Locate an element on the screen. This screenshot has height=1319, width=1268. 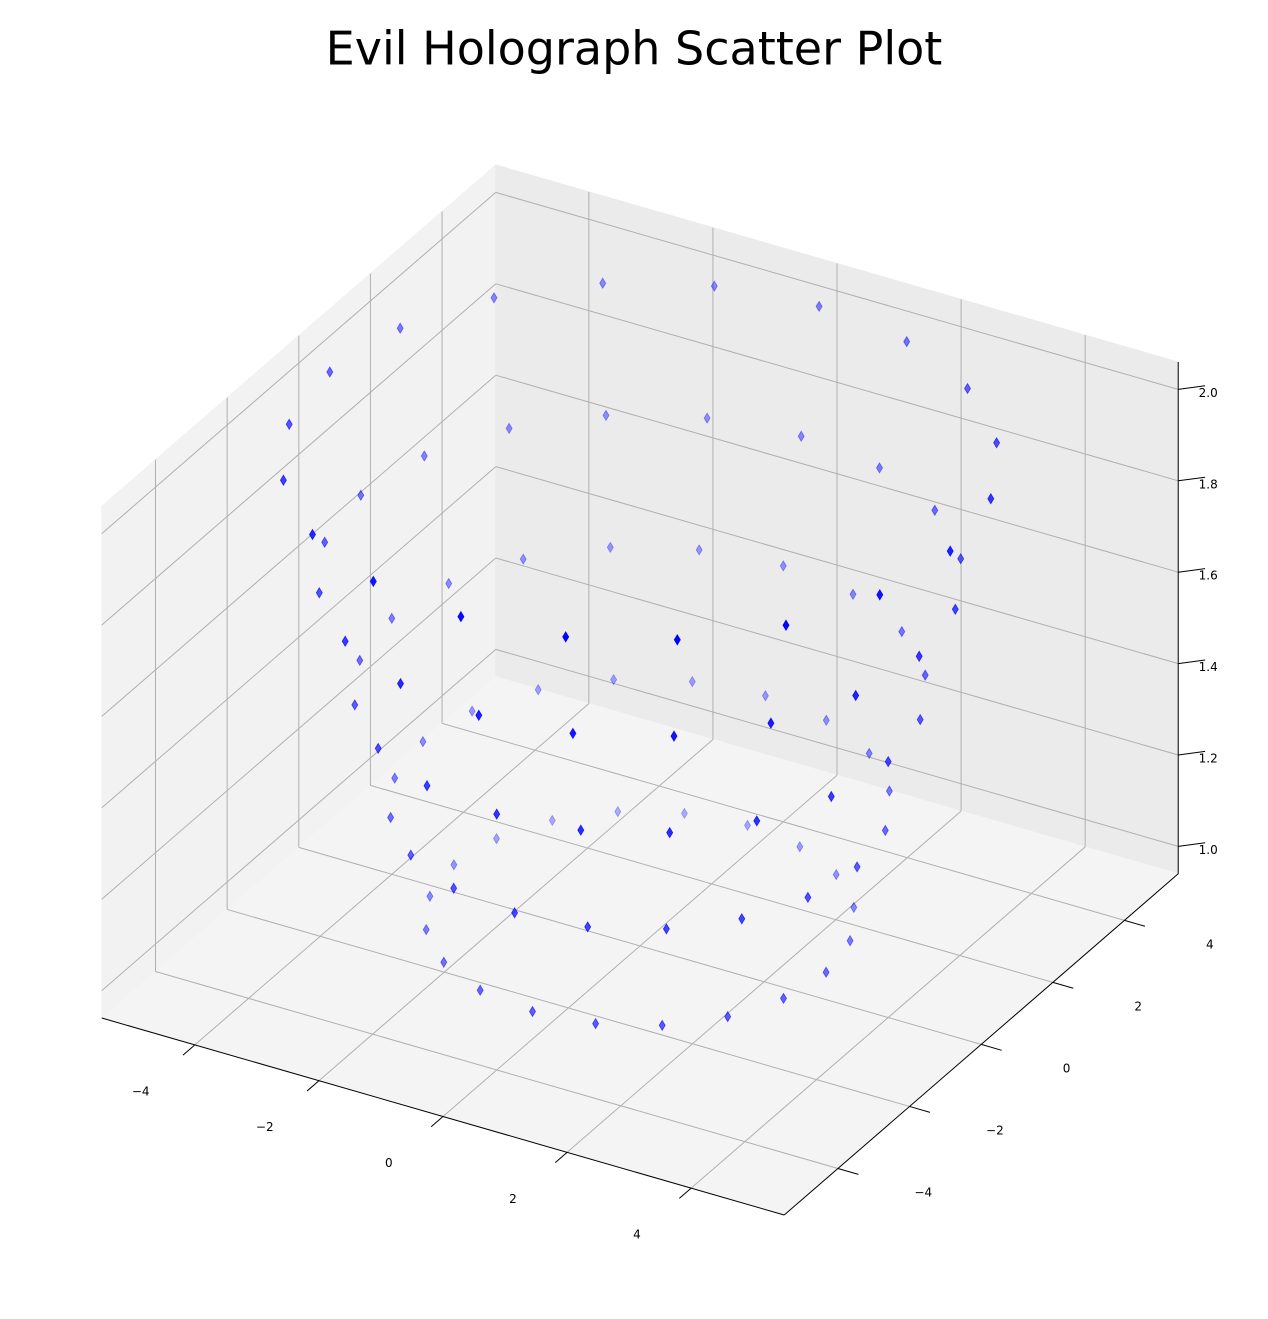
y-tick-label: −2 is located at coordinates (995, 1131).